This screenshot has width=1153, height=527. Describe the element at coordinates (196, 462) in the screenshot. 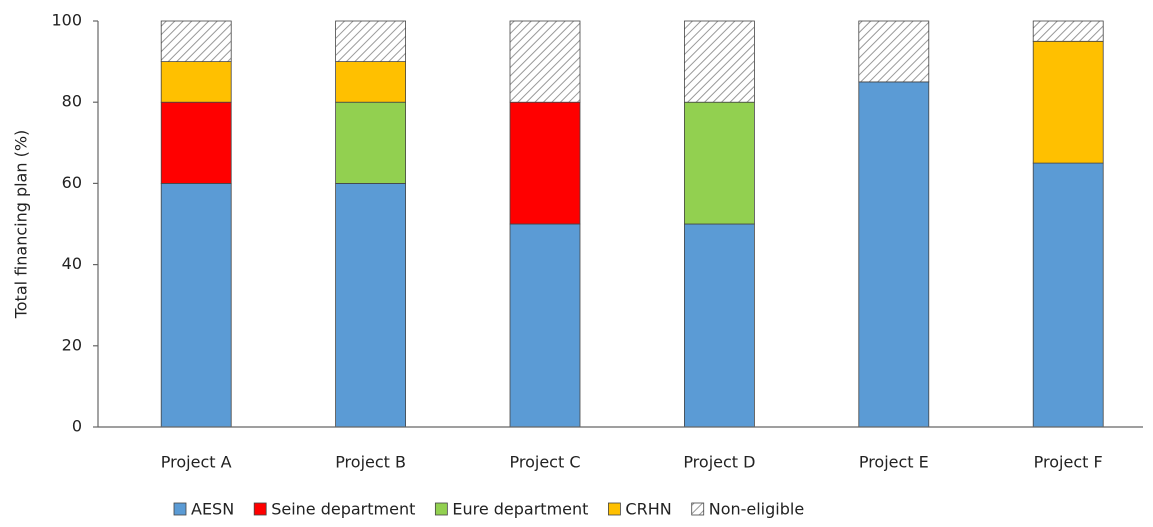

I see `x-tick-label: Project A` at that location.